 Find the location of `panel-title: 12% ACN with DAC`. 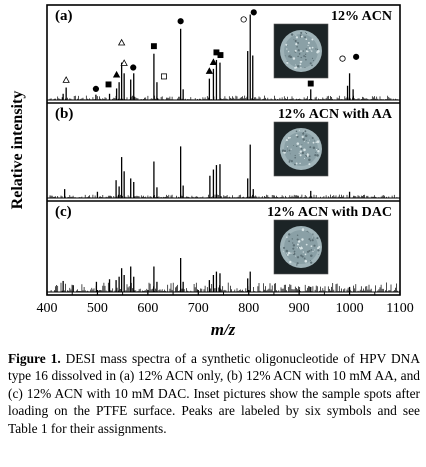

panel-title: 12% ACN with DAC is located at coordinates (329, 212).